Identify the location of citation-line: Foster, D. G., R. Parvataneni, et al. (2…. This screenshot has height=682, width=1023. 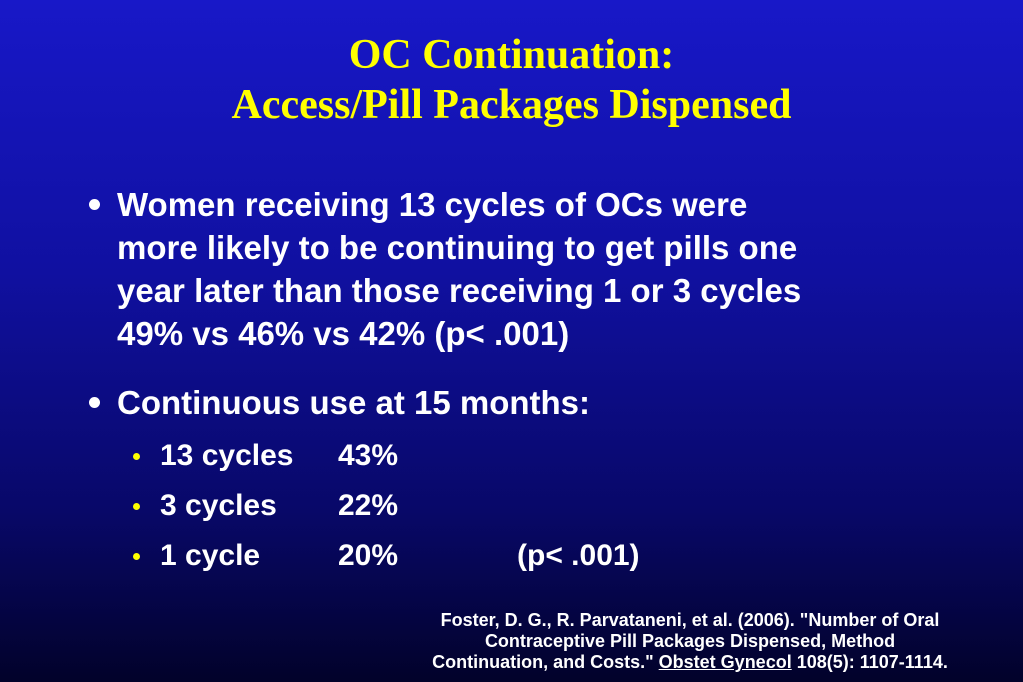
(690, 620).